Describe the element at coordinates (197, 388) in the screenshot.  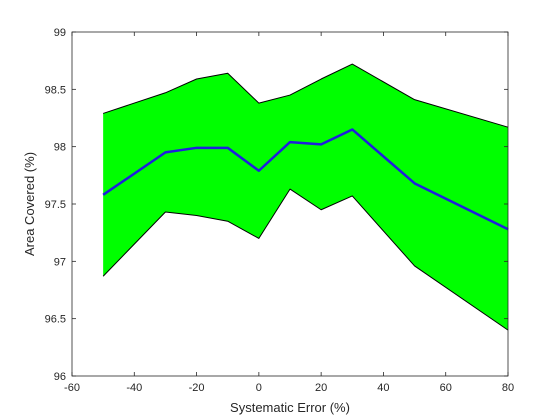
I see `x-tick-label: -20` at that location.